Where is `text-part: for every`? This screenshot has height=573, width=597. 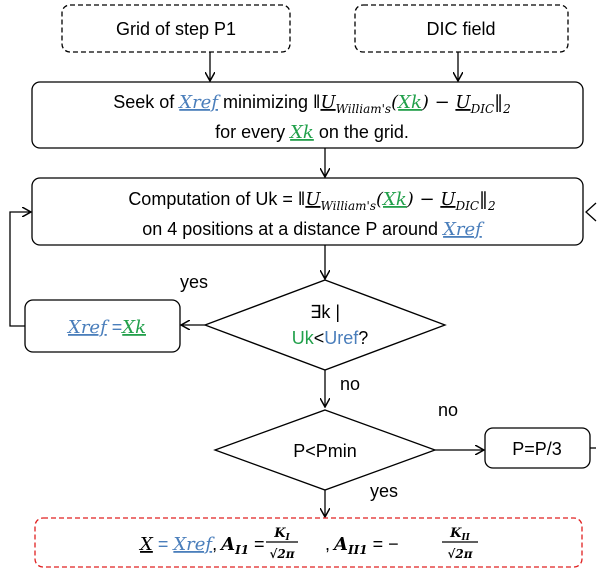 text-part: for every is located at coordinates (252, 132).